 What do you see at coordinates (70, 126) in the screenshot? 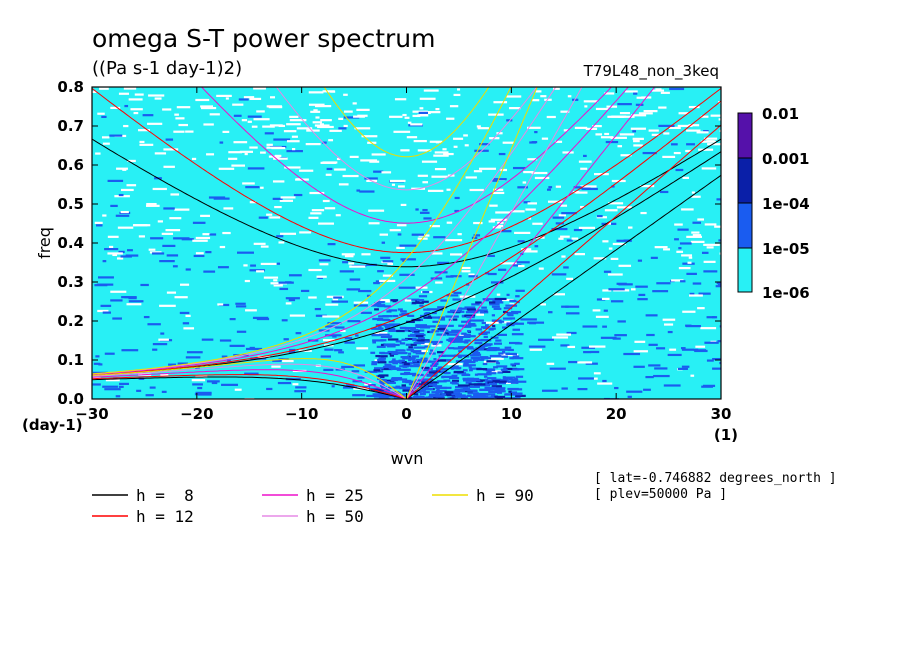
I see `y-tick-label: 0.7` at bounding box center [70, 126].